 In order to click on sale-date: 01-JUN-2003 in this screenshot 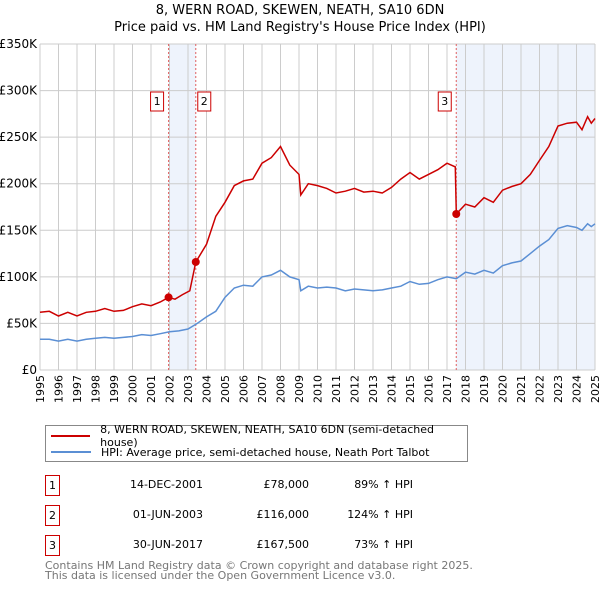, I will do `click(167, 514)`.